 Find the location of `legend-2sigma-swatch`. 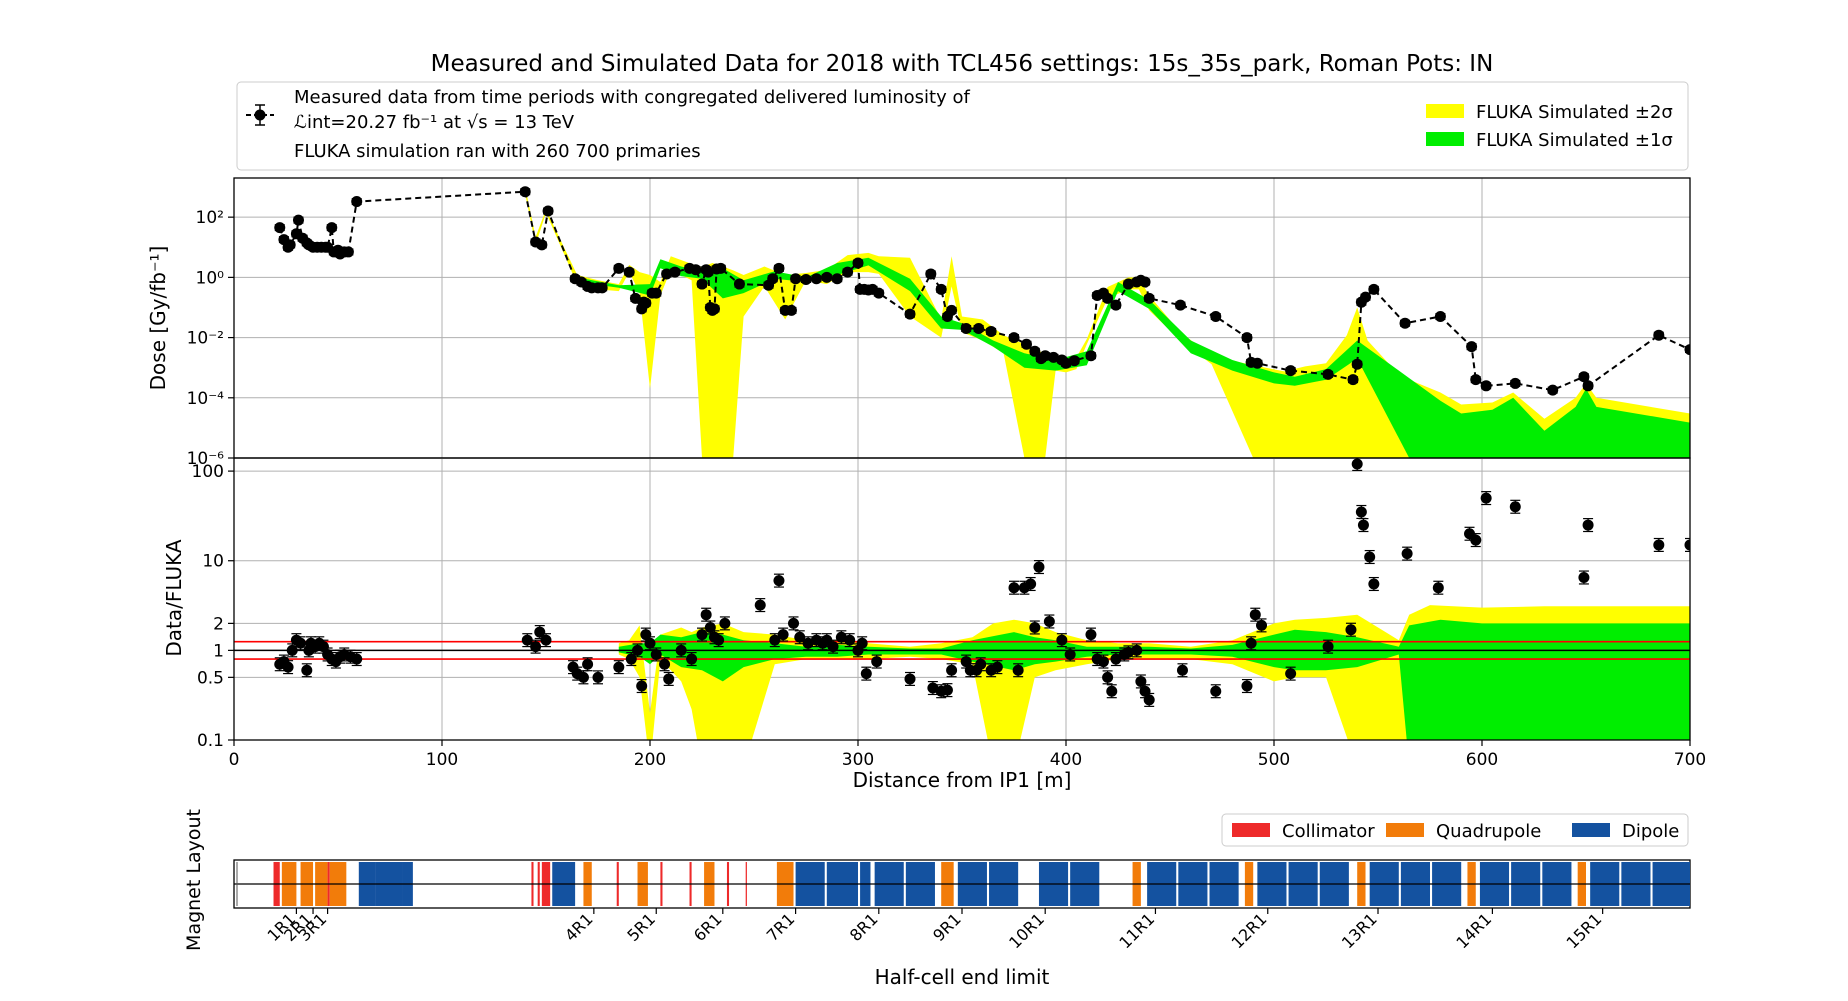

legend-2sigma-swatch is located at coordinates (1445, 111).